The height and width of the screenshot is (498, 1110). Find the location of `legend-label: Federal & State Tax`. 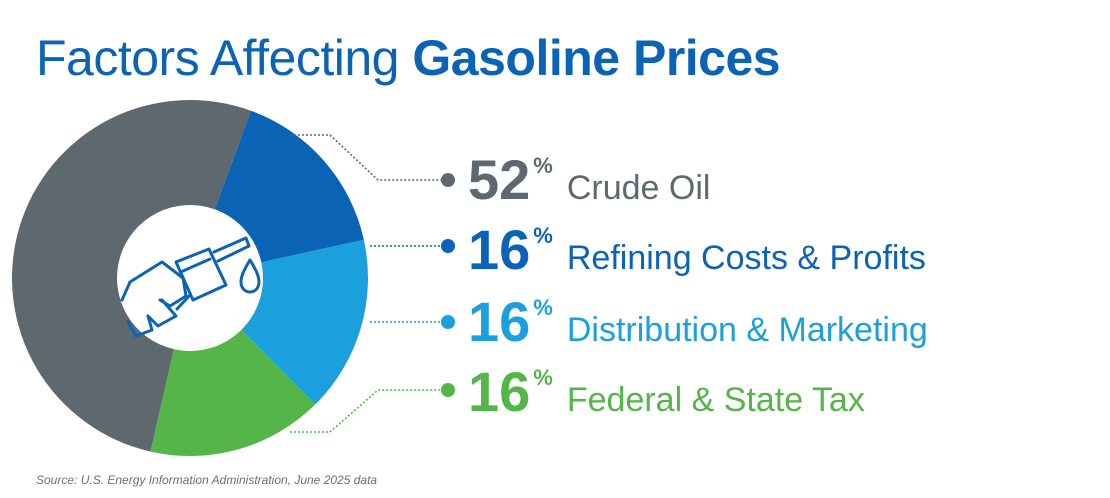

legend-label: Federal & State Tax is located at coordinates (715, 400).